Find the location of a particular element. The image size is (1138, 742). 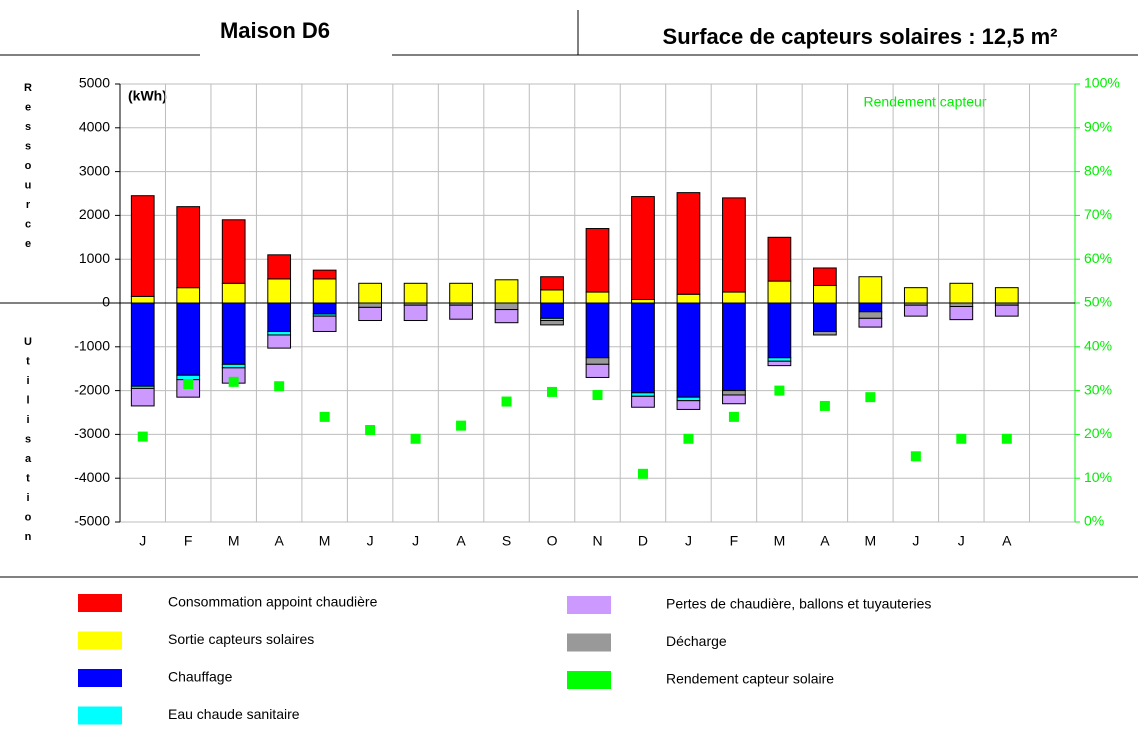

y-tick-label: 5000 is located at coordinates (94, 83).